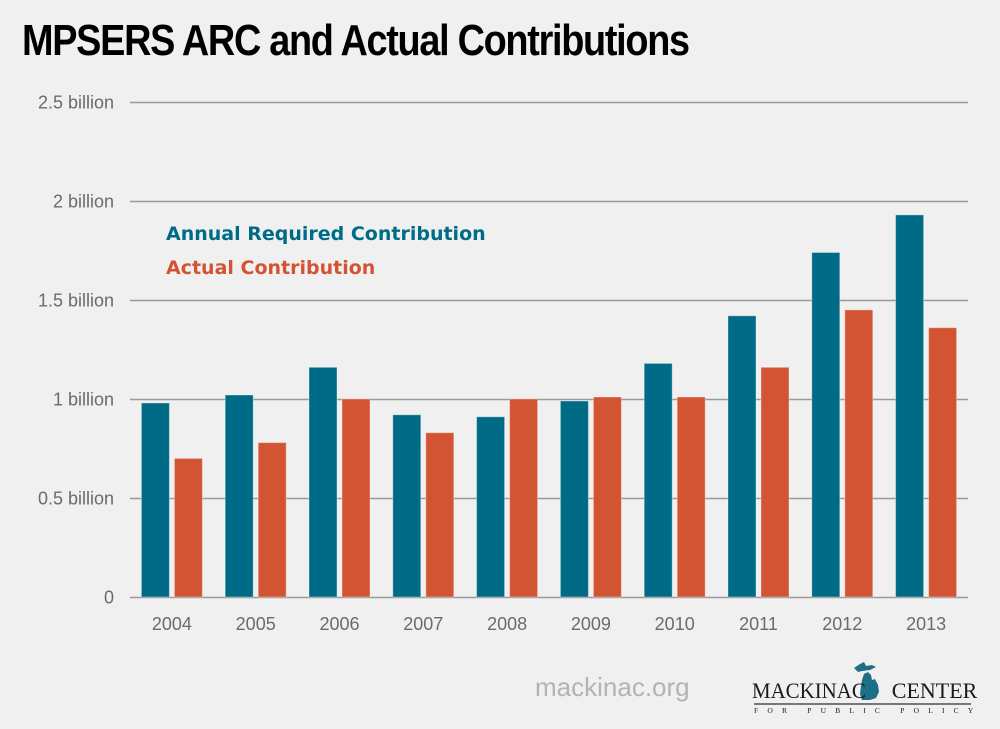 Image resolution: width=1000 pixels, height=729 pixels. What do you see at coordinates (155, 500) in the screenshot?
I see `bar-arc-2004` at bounding box center [155, 500].